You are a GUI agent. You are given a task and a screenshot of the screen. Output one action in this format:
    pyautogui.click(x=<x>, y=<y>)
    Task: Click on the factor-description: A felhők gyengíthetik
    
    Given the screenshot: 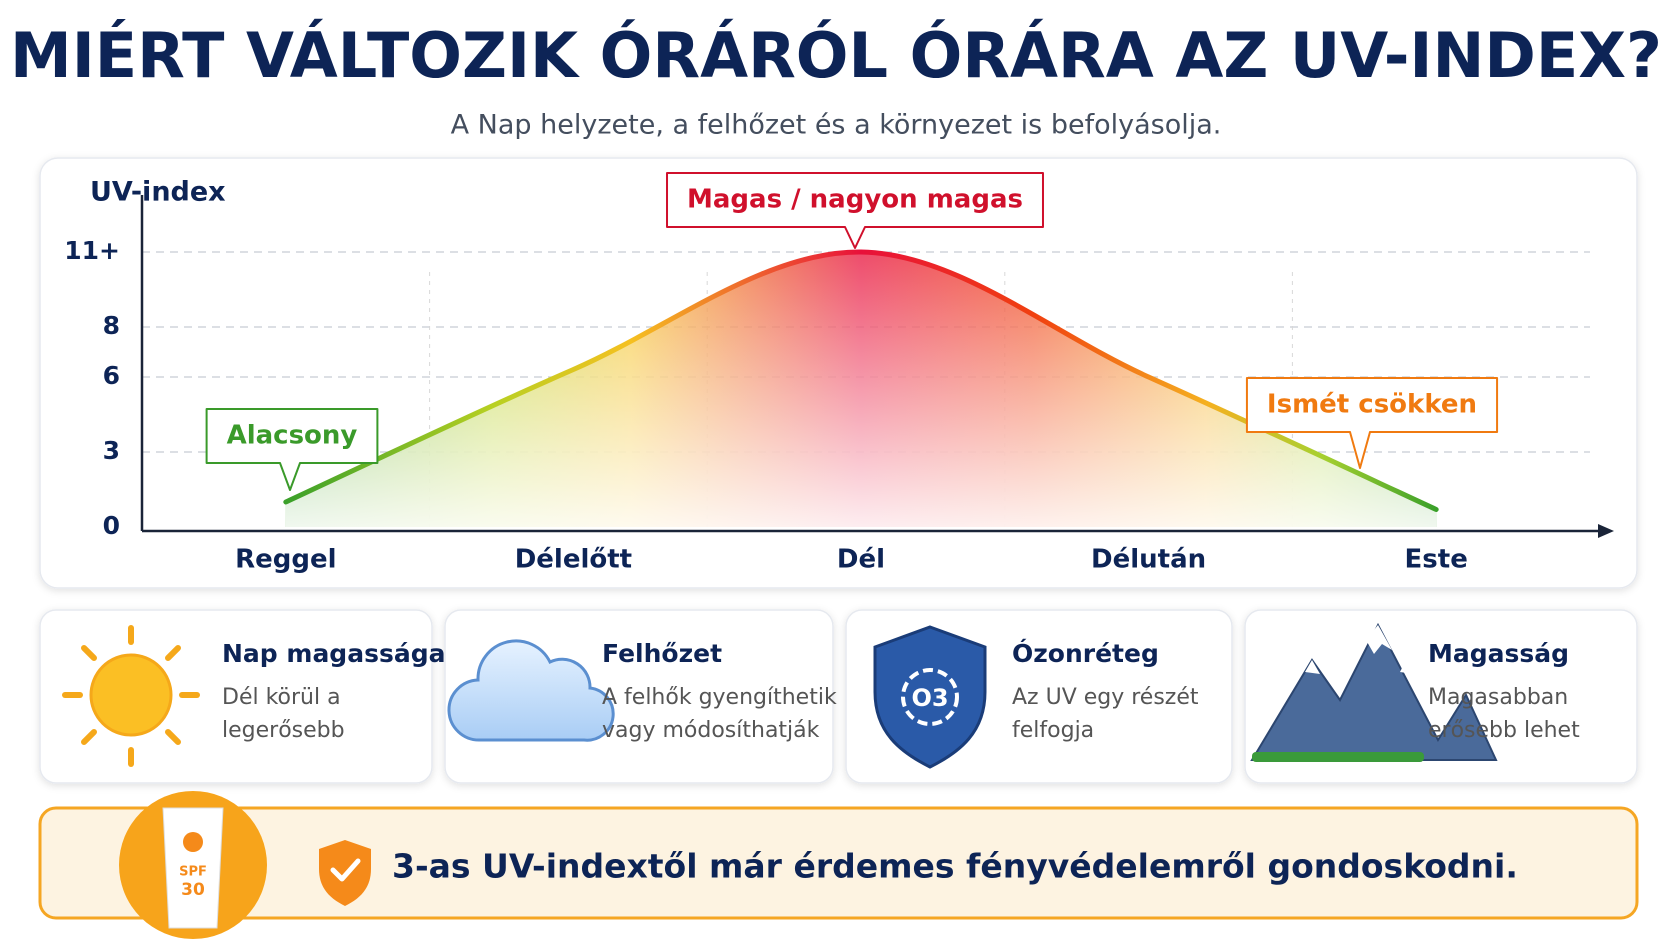 What is the action you would take?
    pyautogui.click(x=719, y=697)
    